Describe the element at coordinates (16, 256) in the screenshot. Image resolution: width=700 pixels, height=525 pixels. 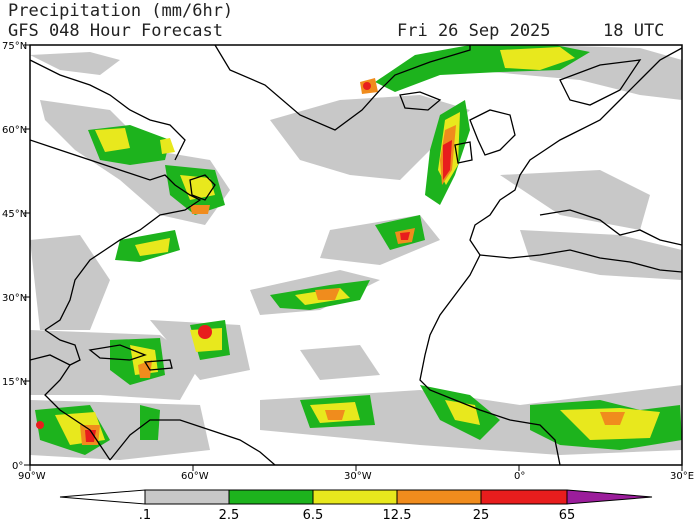
I see `latitude-axis: 75°N 60°N 45°N 30°N 15°N 0°` at that location.